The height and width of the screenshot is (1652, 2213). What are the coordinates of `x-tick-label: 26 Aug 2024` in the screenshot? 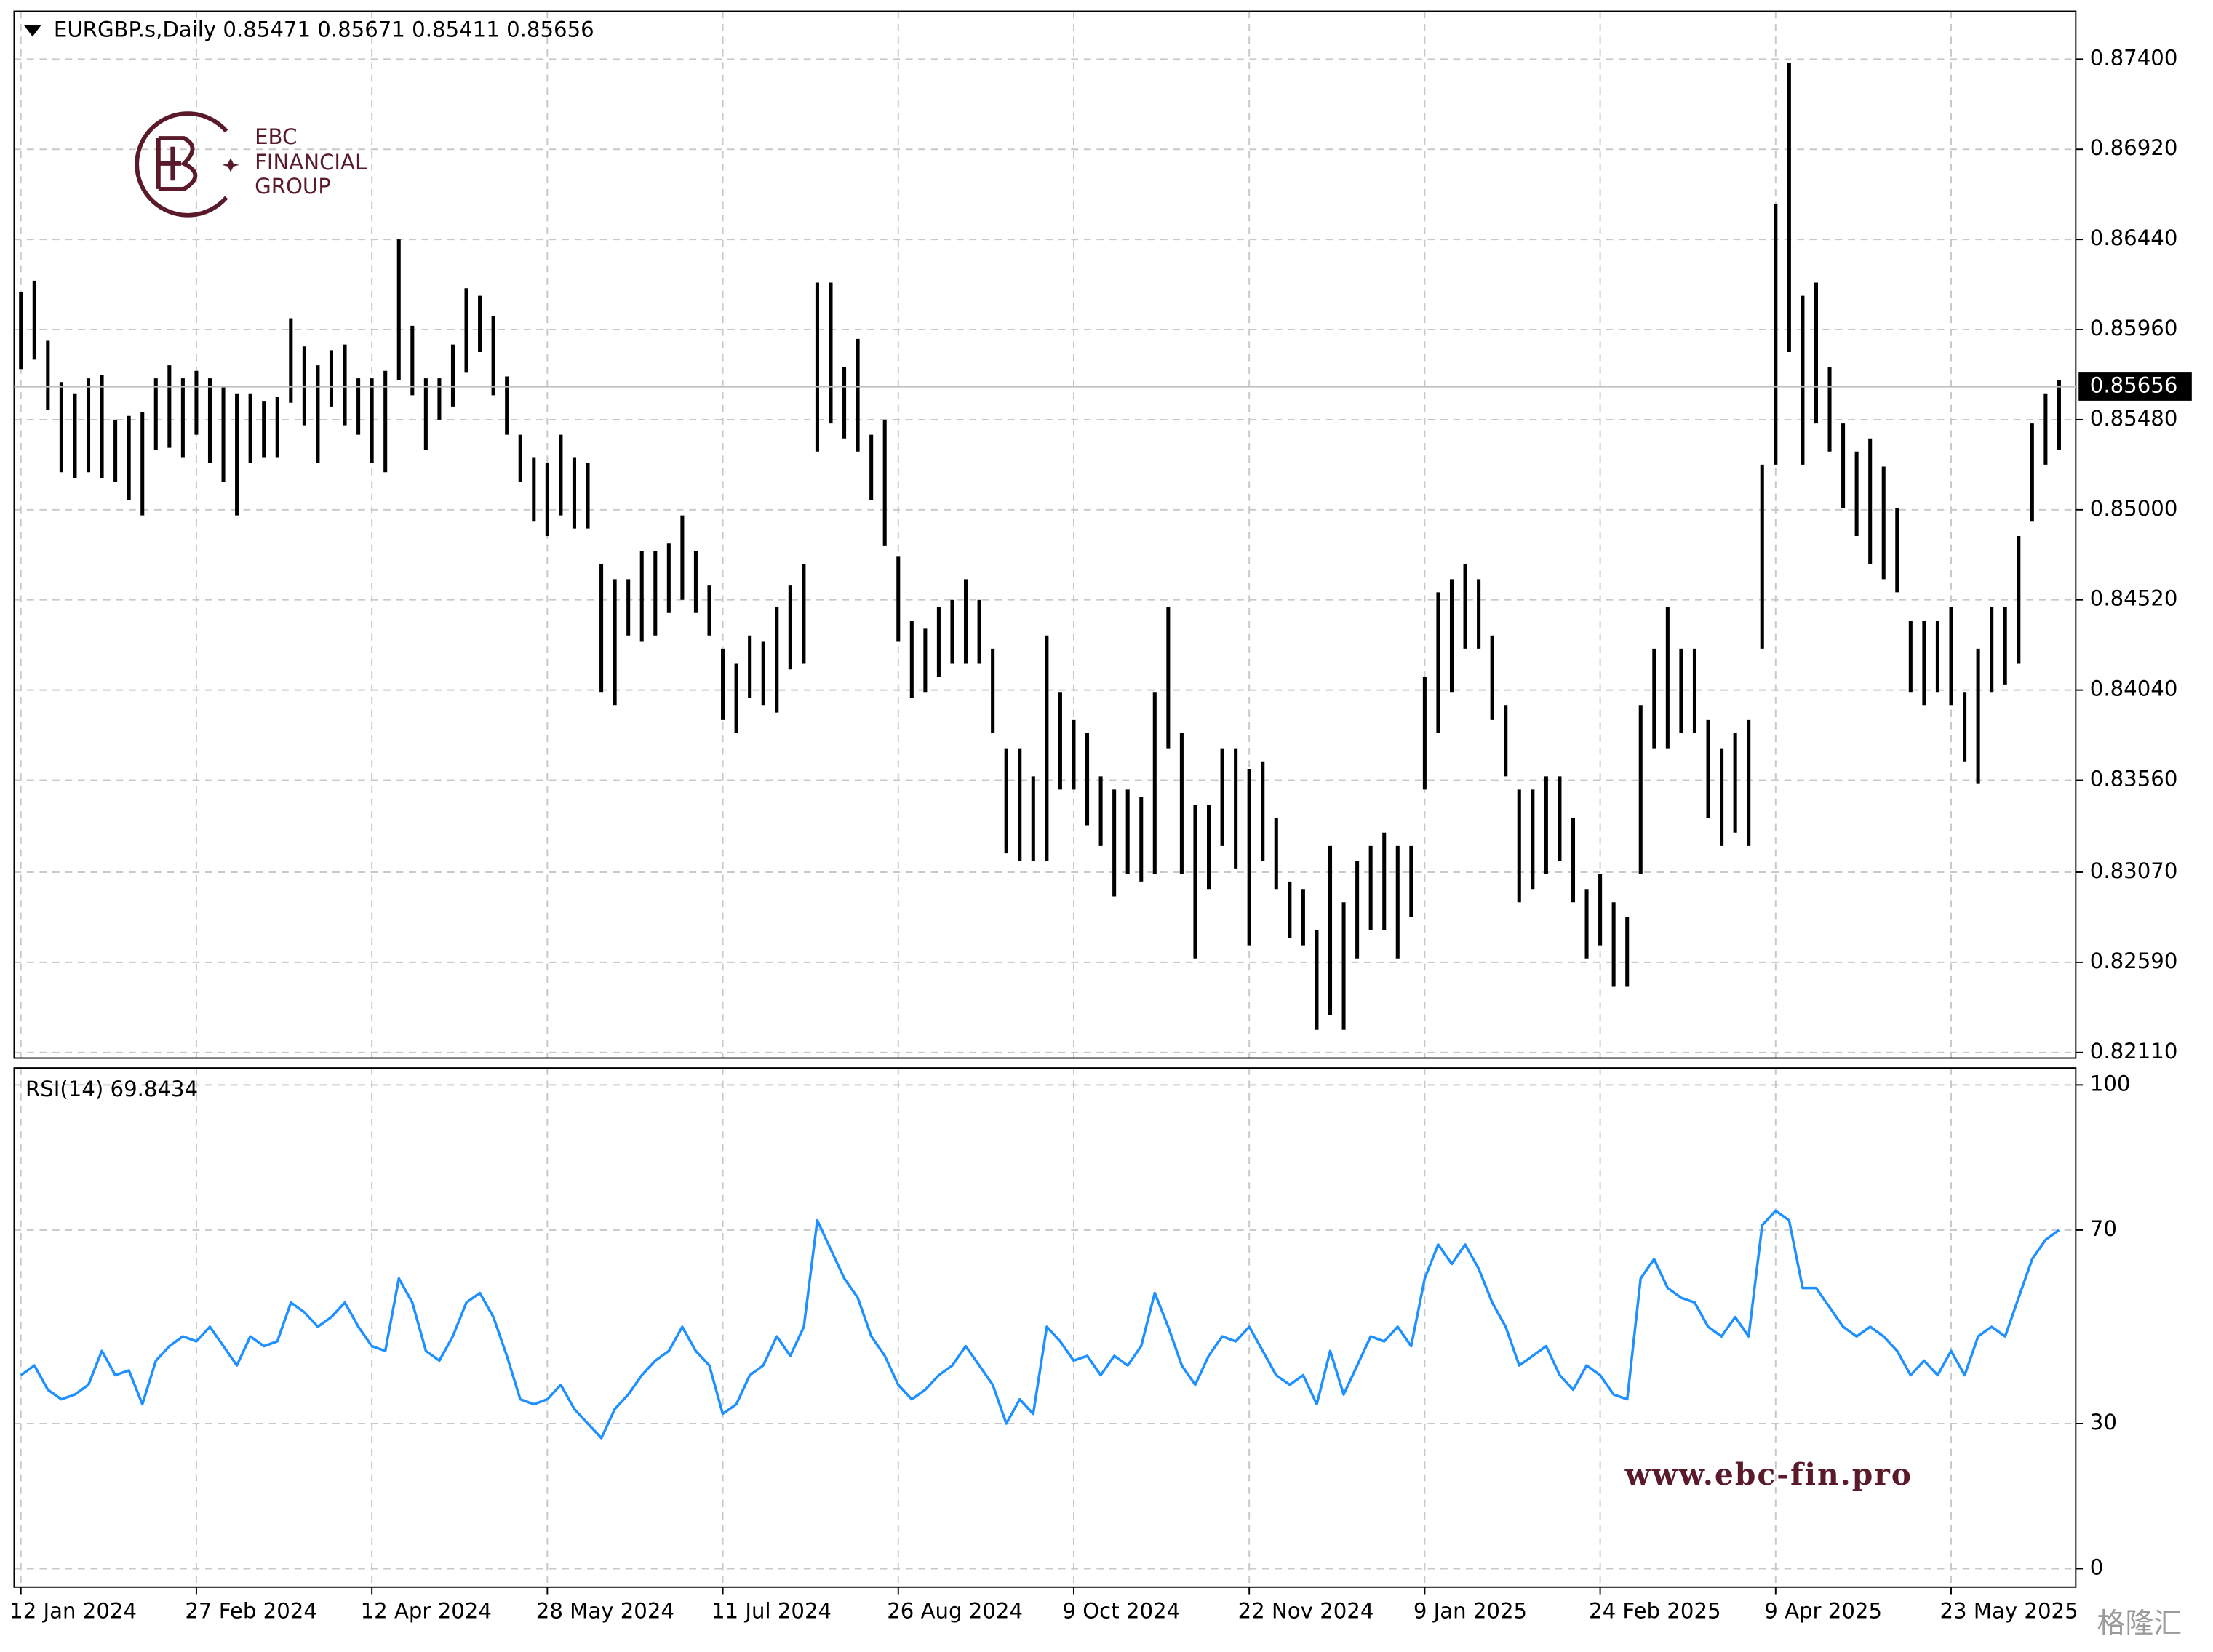 It's located at (955, 1611).